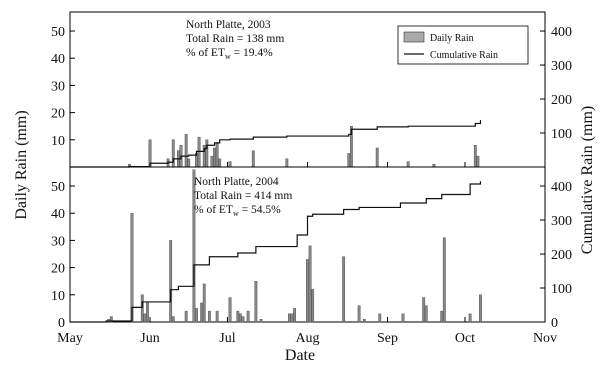 The width and height of the screenshot is (605, 368). Describe the element at coordinates (236, 182) in the screenshot. I see `annotation-site: North Platte, 2004` at that location.